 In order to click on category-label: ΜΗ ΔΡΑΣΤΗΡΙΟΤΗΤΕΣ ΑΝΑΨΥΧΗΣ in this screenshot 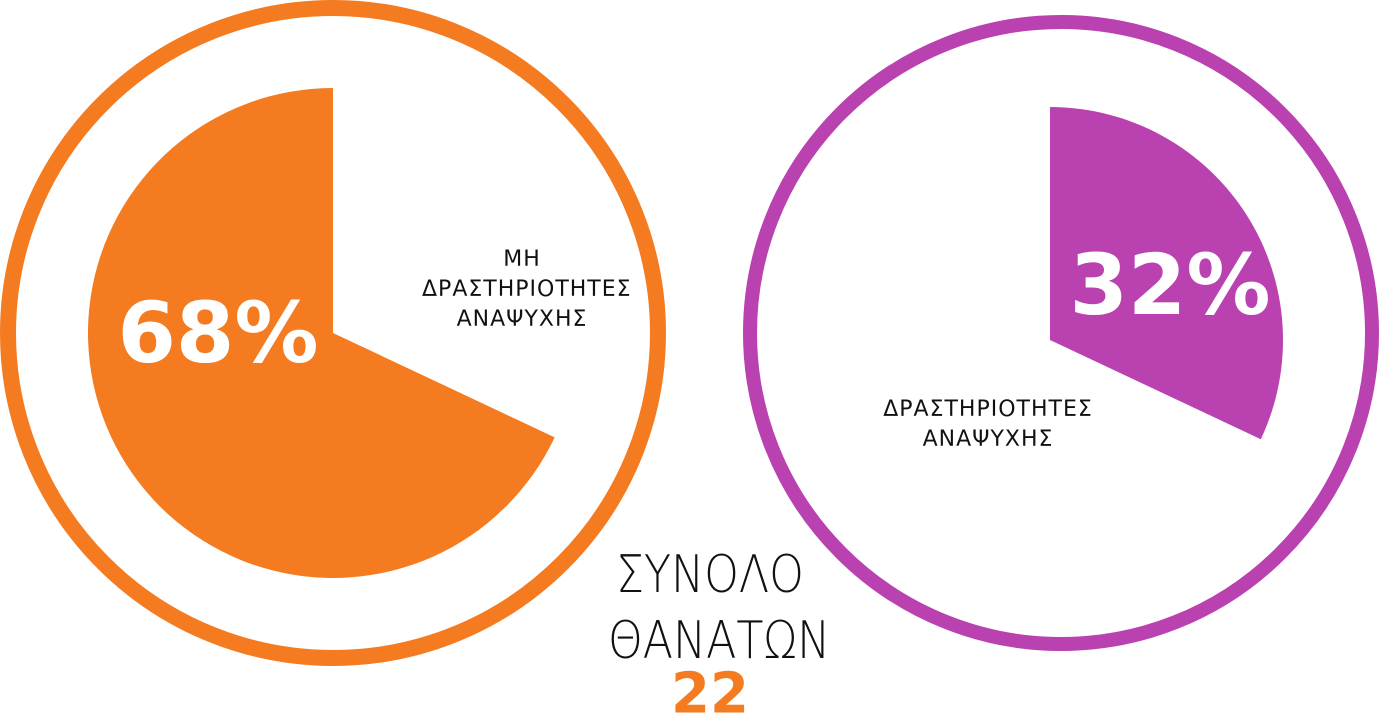, I will do `click(527, 289)`.